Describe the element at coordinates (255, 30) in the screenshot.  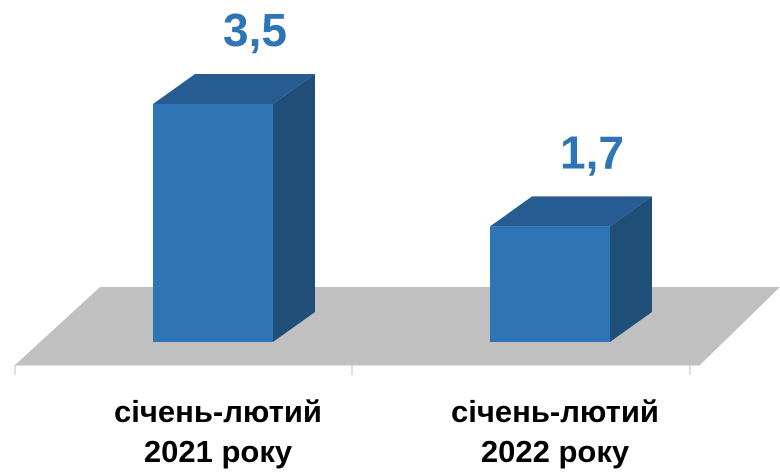
I see `value-label: 3,5` at that location.